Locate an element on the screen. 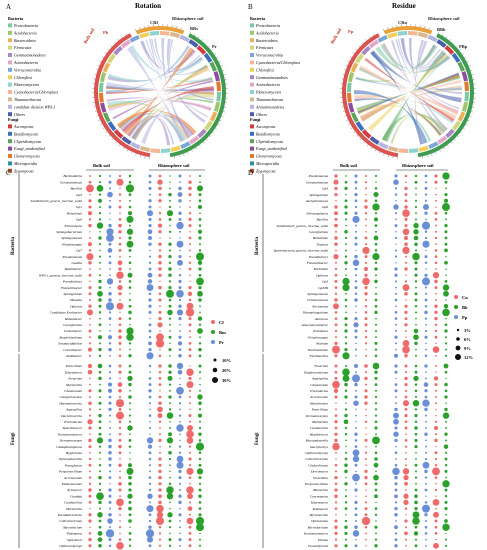  c-legend: Cf Bm Pr 10% 20% 30% is located at coordinates (221, 351).